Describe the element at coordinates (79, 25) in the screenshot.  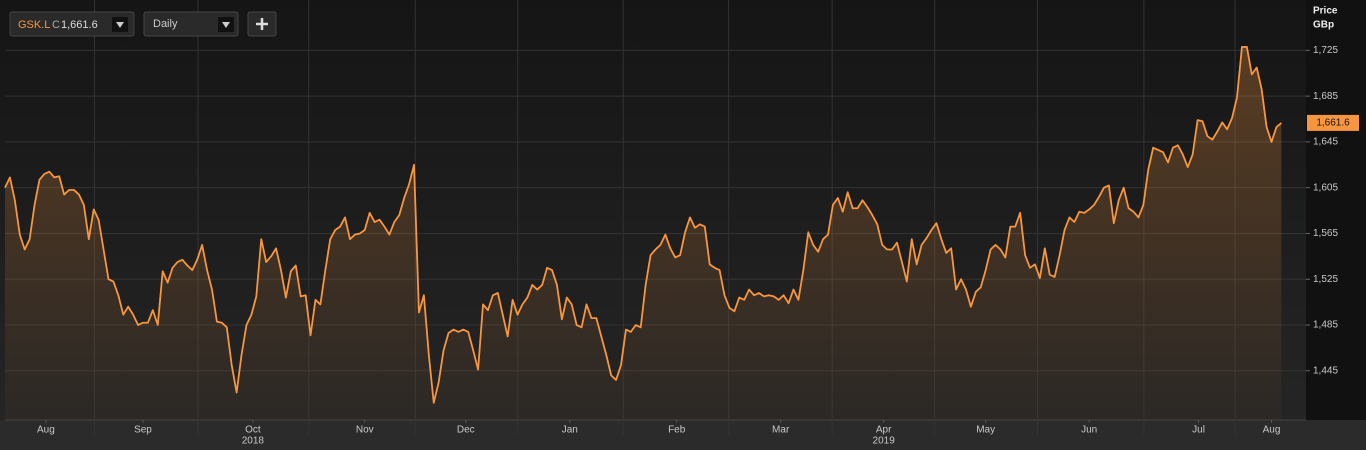
I see `close-value: 1,661.6` at that location.